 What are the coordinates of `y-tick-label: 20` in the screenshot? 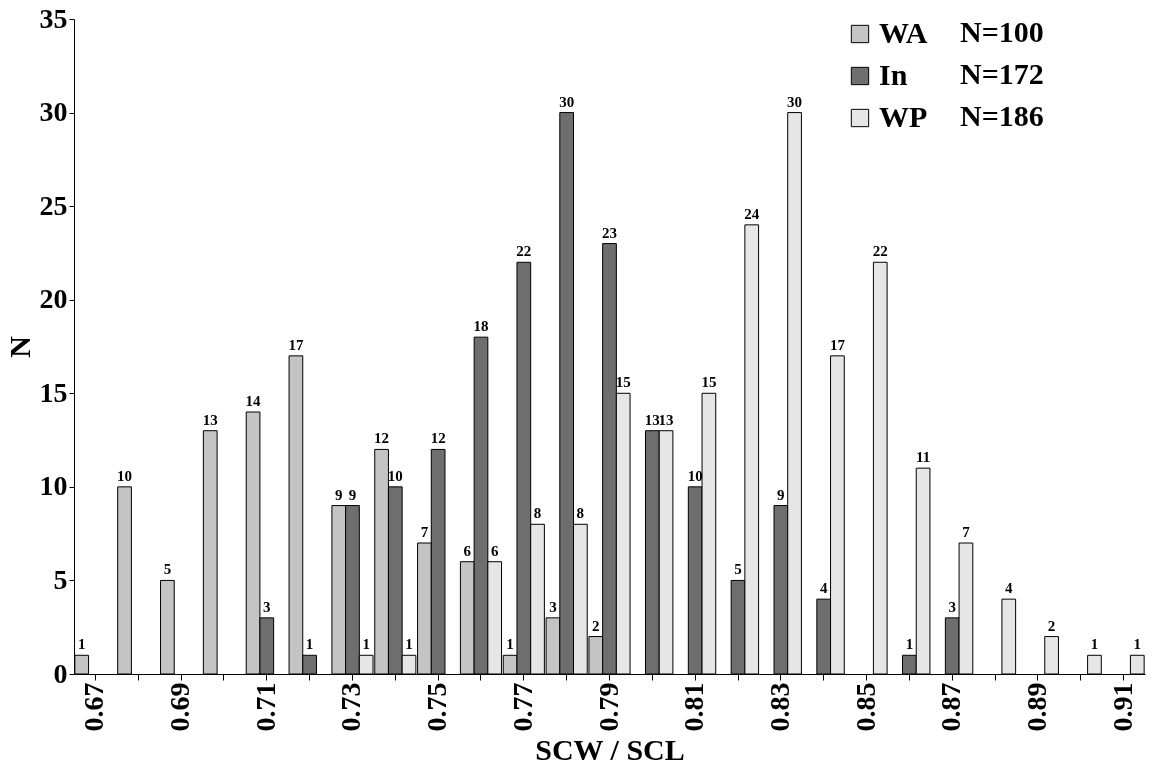 It's located at (53, 299).